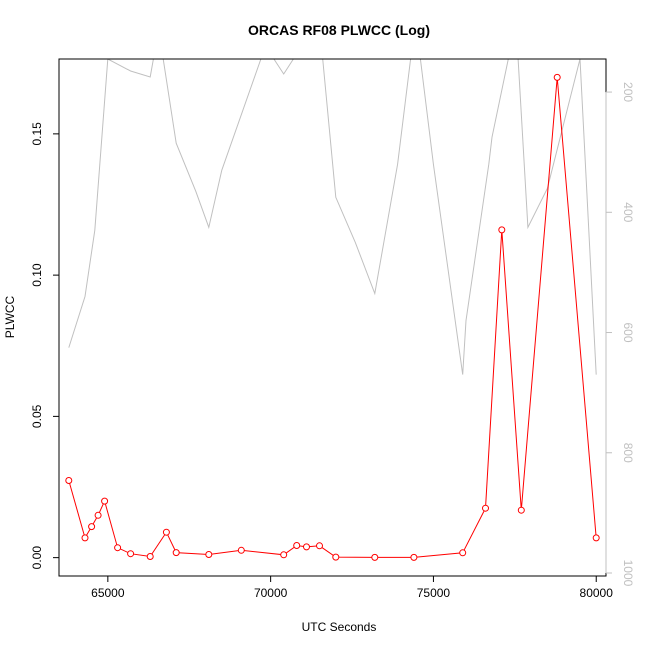 The height and width of the screenshot is (650, 650). What do you see at coordinates (10, 316) in the screenshot?
I see `y-axis-label: PLWCC` at bounding box center [10, 316].